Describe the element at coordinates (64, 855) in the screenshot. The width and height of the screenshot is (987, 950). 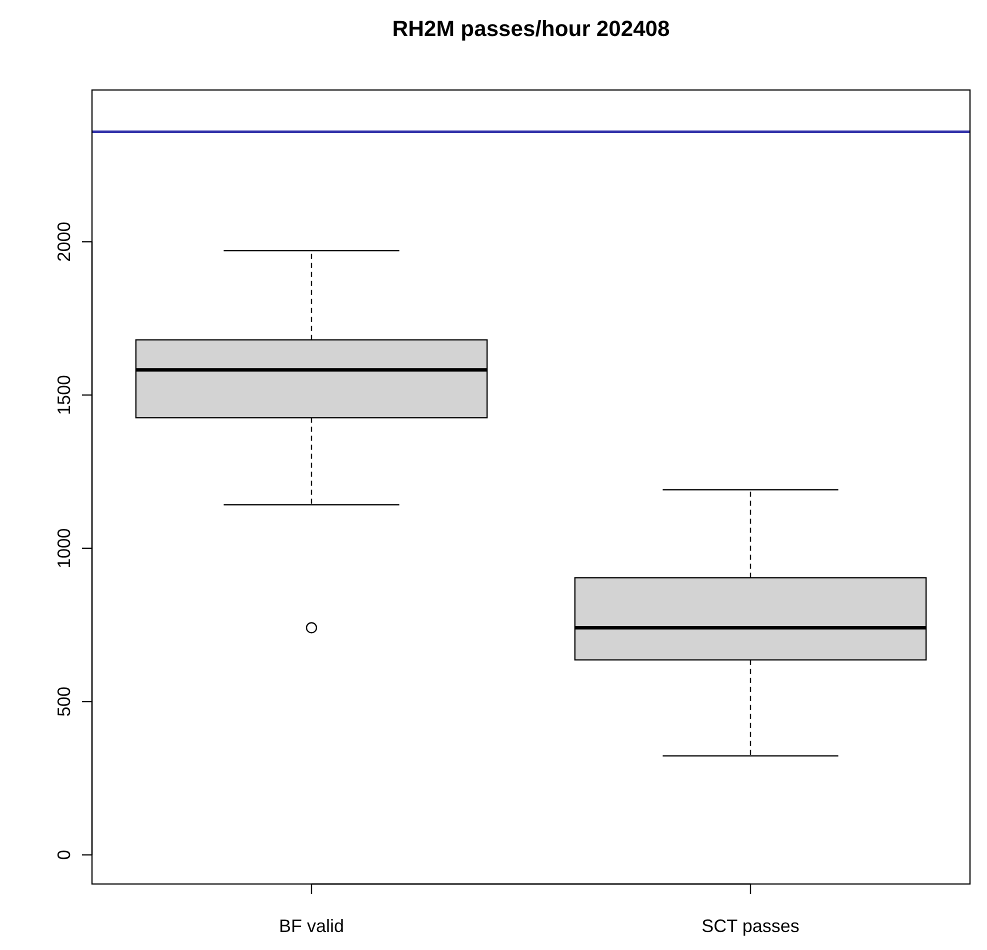
I see `y-tick-label: 0` at that location.